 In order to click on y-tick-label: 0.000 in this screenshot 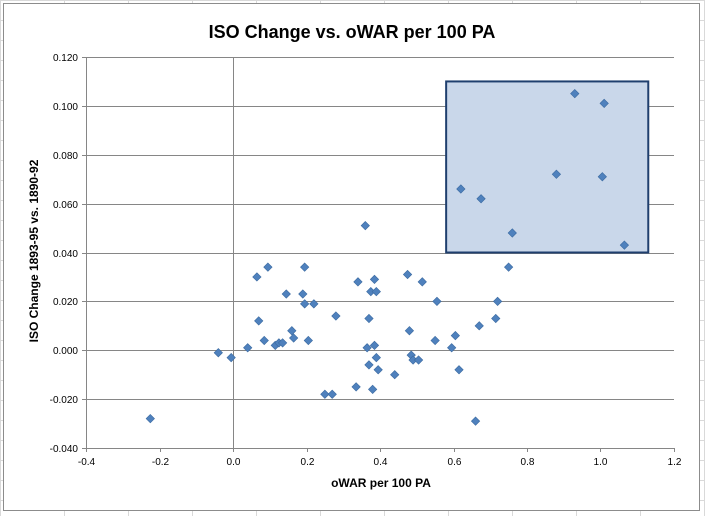, I will do `click(65, 351)`.